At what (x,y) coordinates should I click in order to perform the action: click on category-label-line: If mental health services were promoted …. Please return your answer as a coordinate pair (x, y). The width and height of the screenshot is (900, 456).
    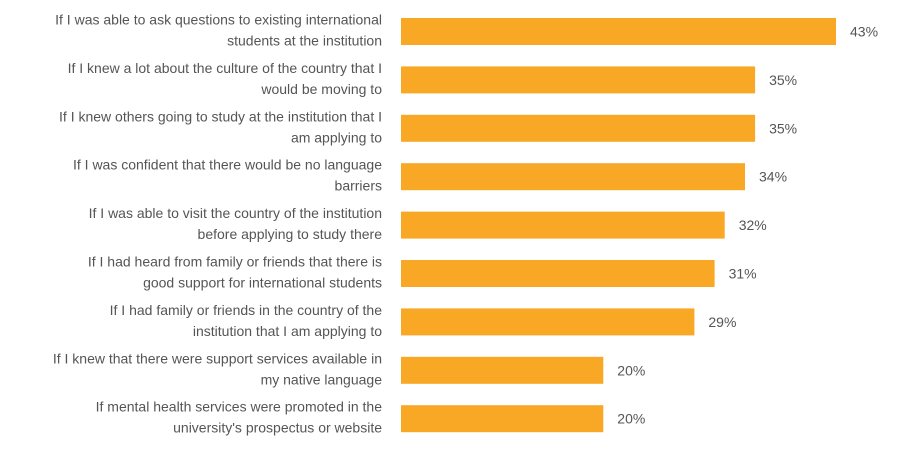
    Looking at the image, I should click on (239, 407).